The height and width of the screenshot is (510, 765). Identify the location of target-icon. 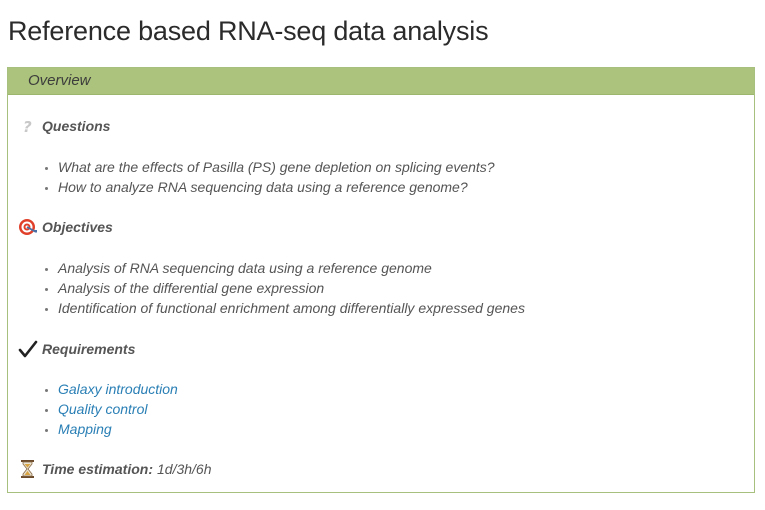
(29, 227).